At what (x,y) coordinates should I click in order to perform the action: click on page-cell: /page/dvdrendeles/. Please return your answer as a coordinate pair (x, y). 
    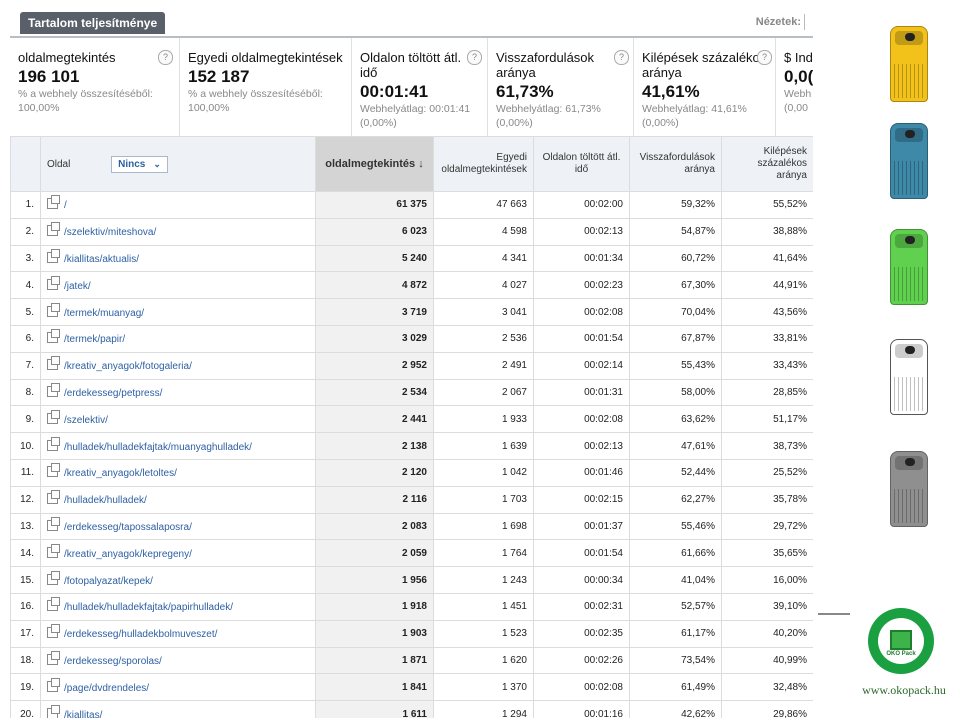
    Looking at the image, I should click on (178, 687).